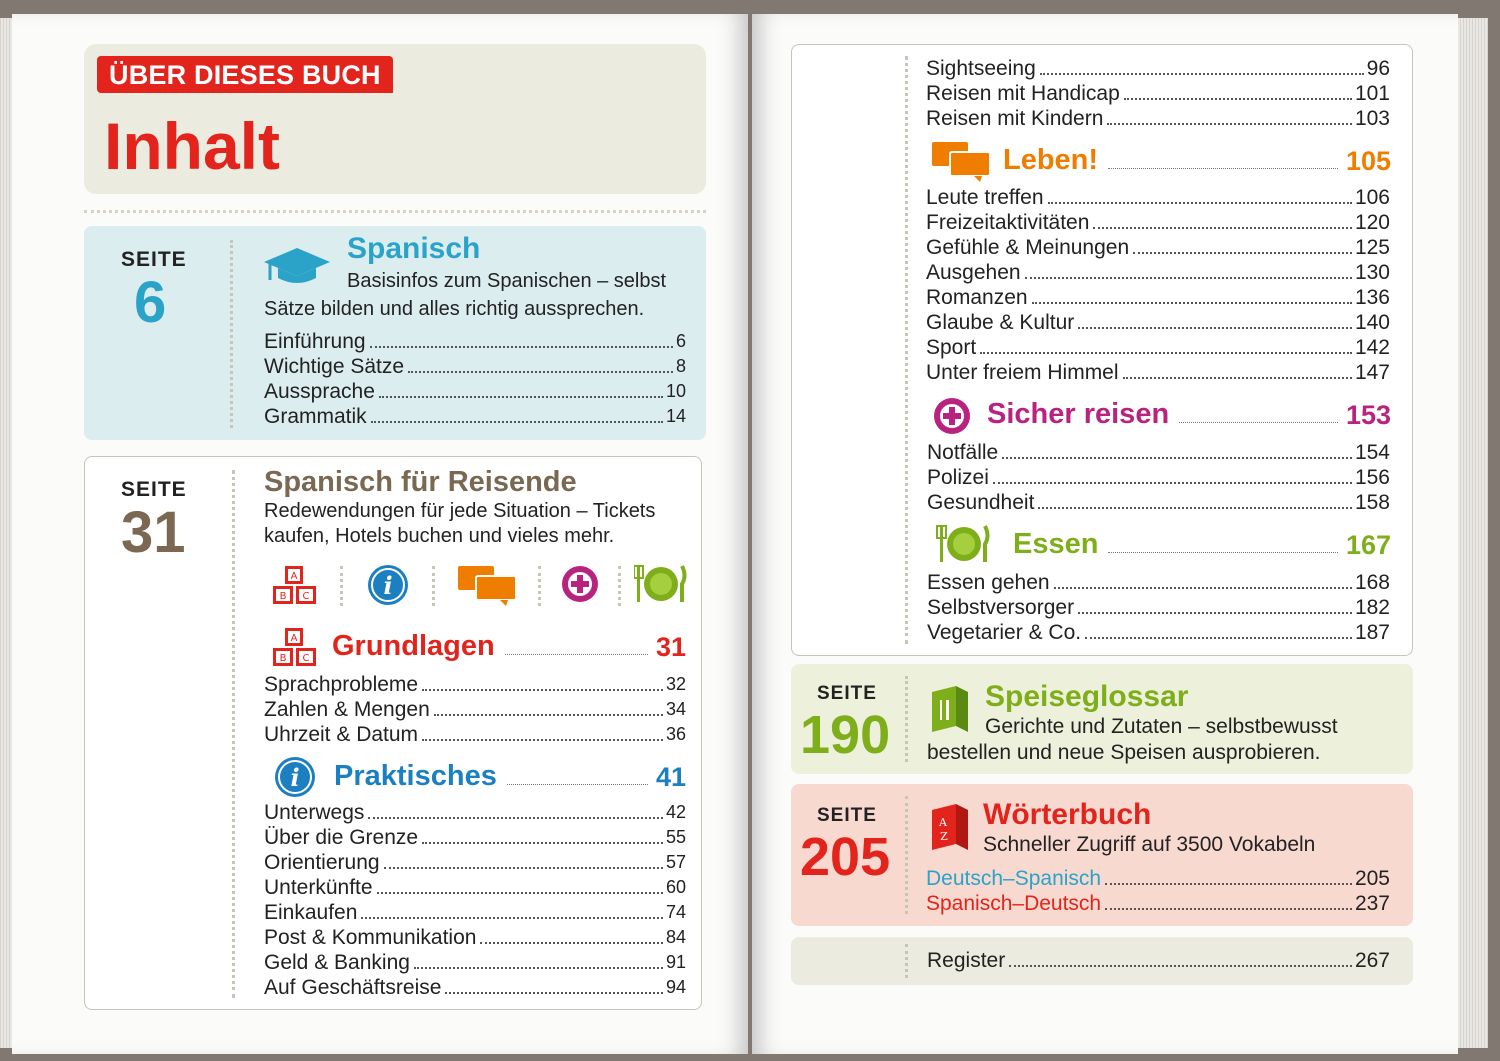 The width and height of the screenshot is (1500, 1061). I want to click on toc-label: Grammatik, so click(315, 416).